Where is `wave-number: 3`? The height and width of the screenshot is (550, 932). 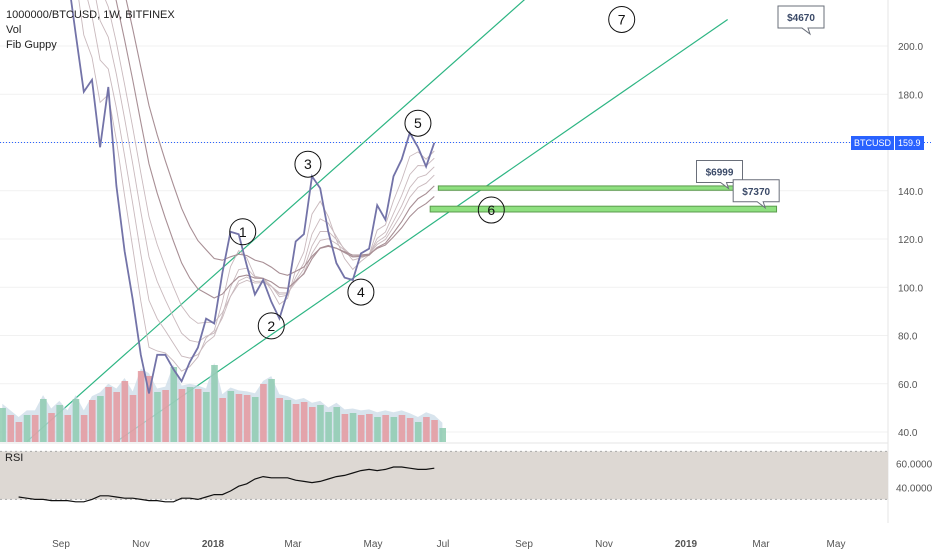 wave-number: 3 is located at coordinates (308, 164).